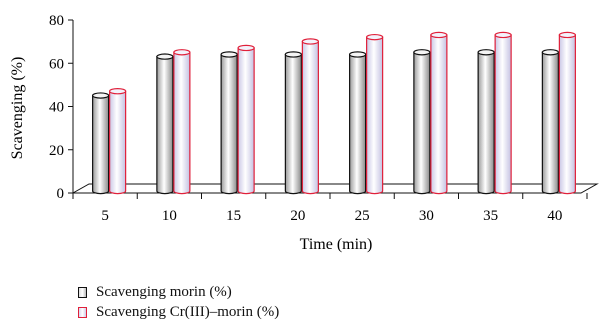 This screenshot has width=599, height=329. I want to click on legend-item-cr-morin: Scavenging Cr(III)–morin (%), so click(178, 312).